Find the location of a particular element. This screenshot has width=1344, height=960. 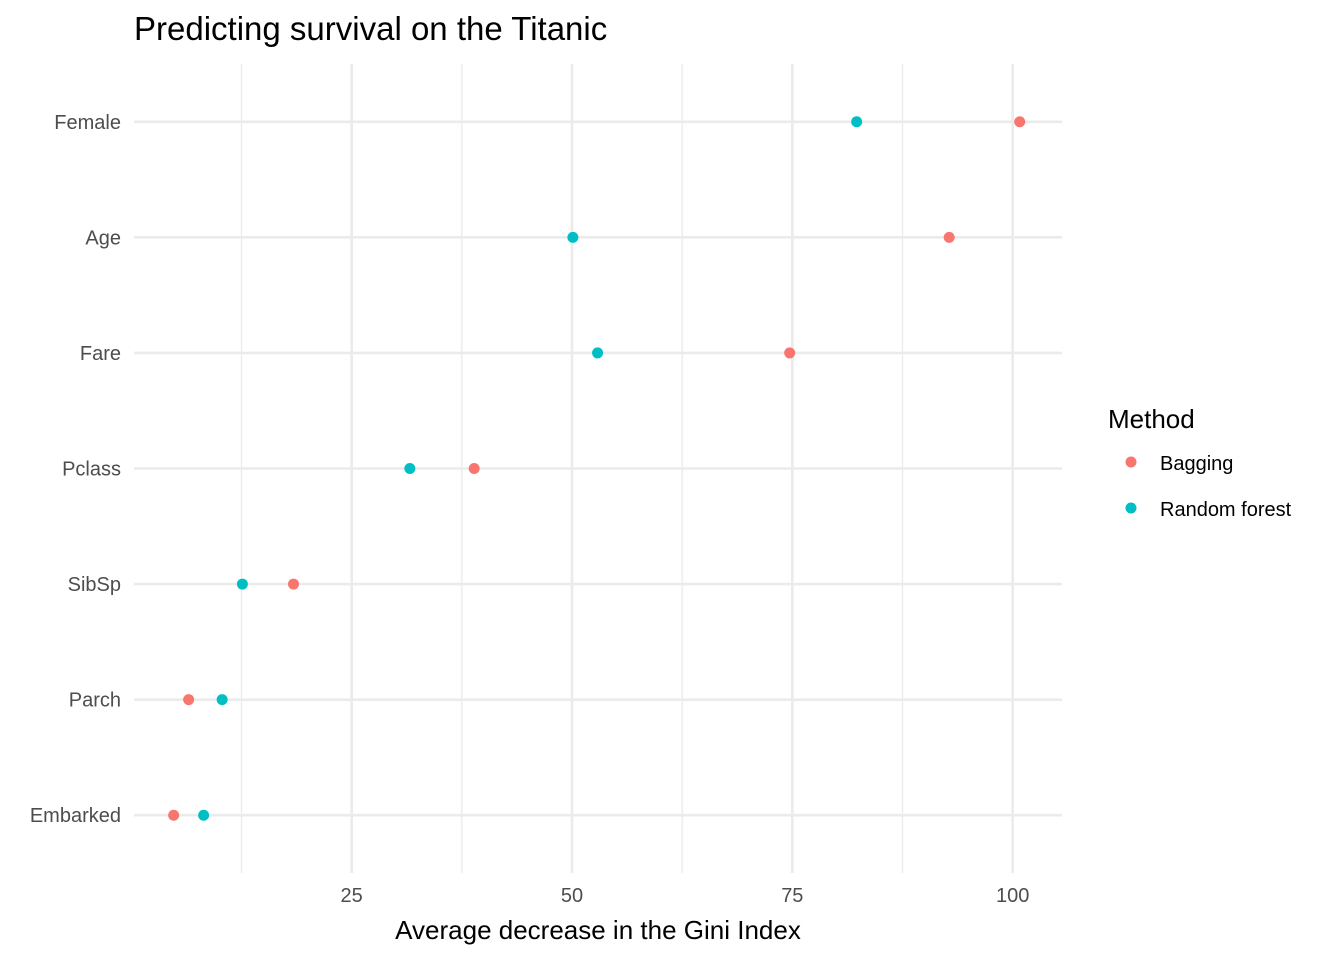

x-tick-label: 75 is located at coordinates (792, 896).